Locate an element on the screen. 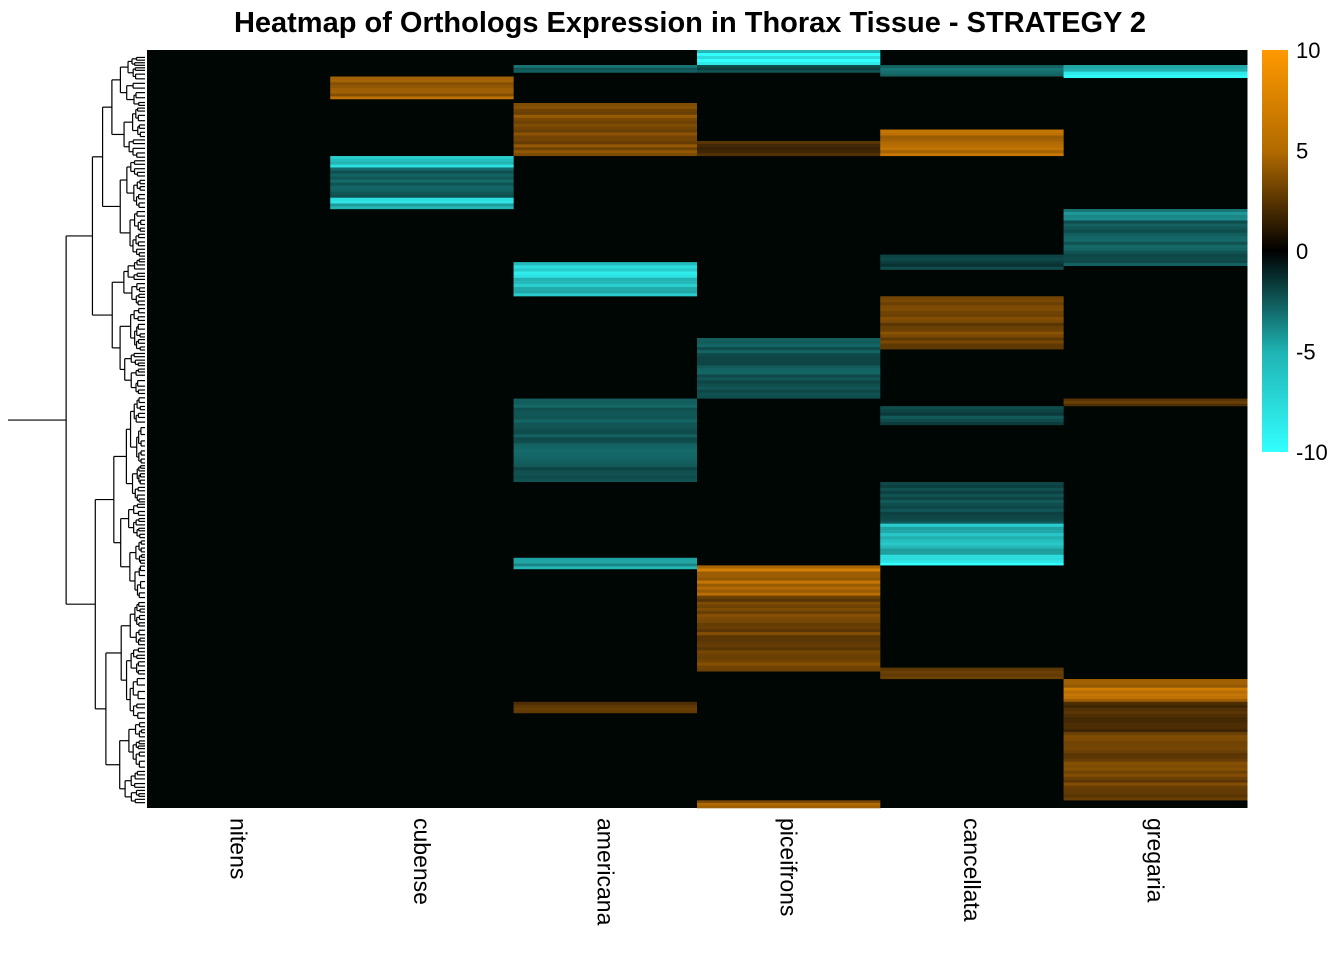 This screenshot has height=960, width=1344. color-legend: 10 5 0 -5 -10 is located at coordinates (1295, 251).